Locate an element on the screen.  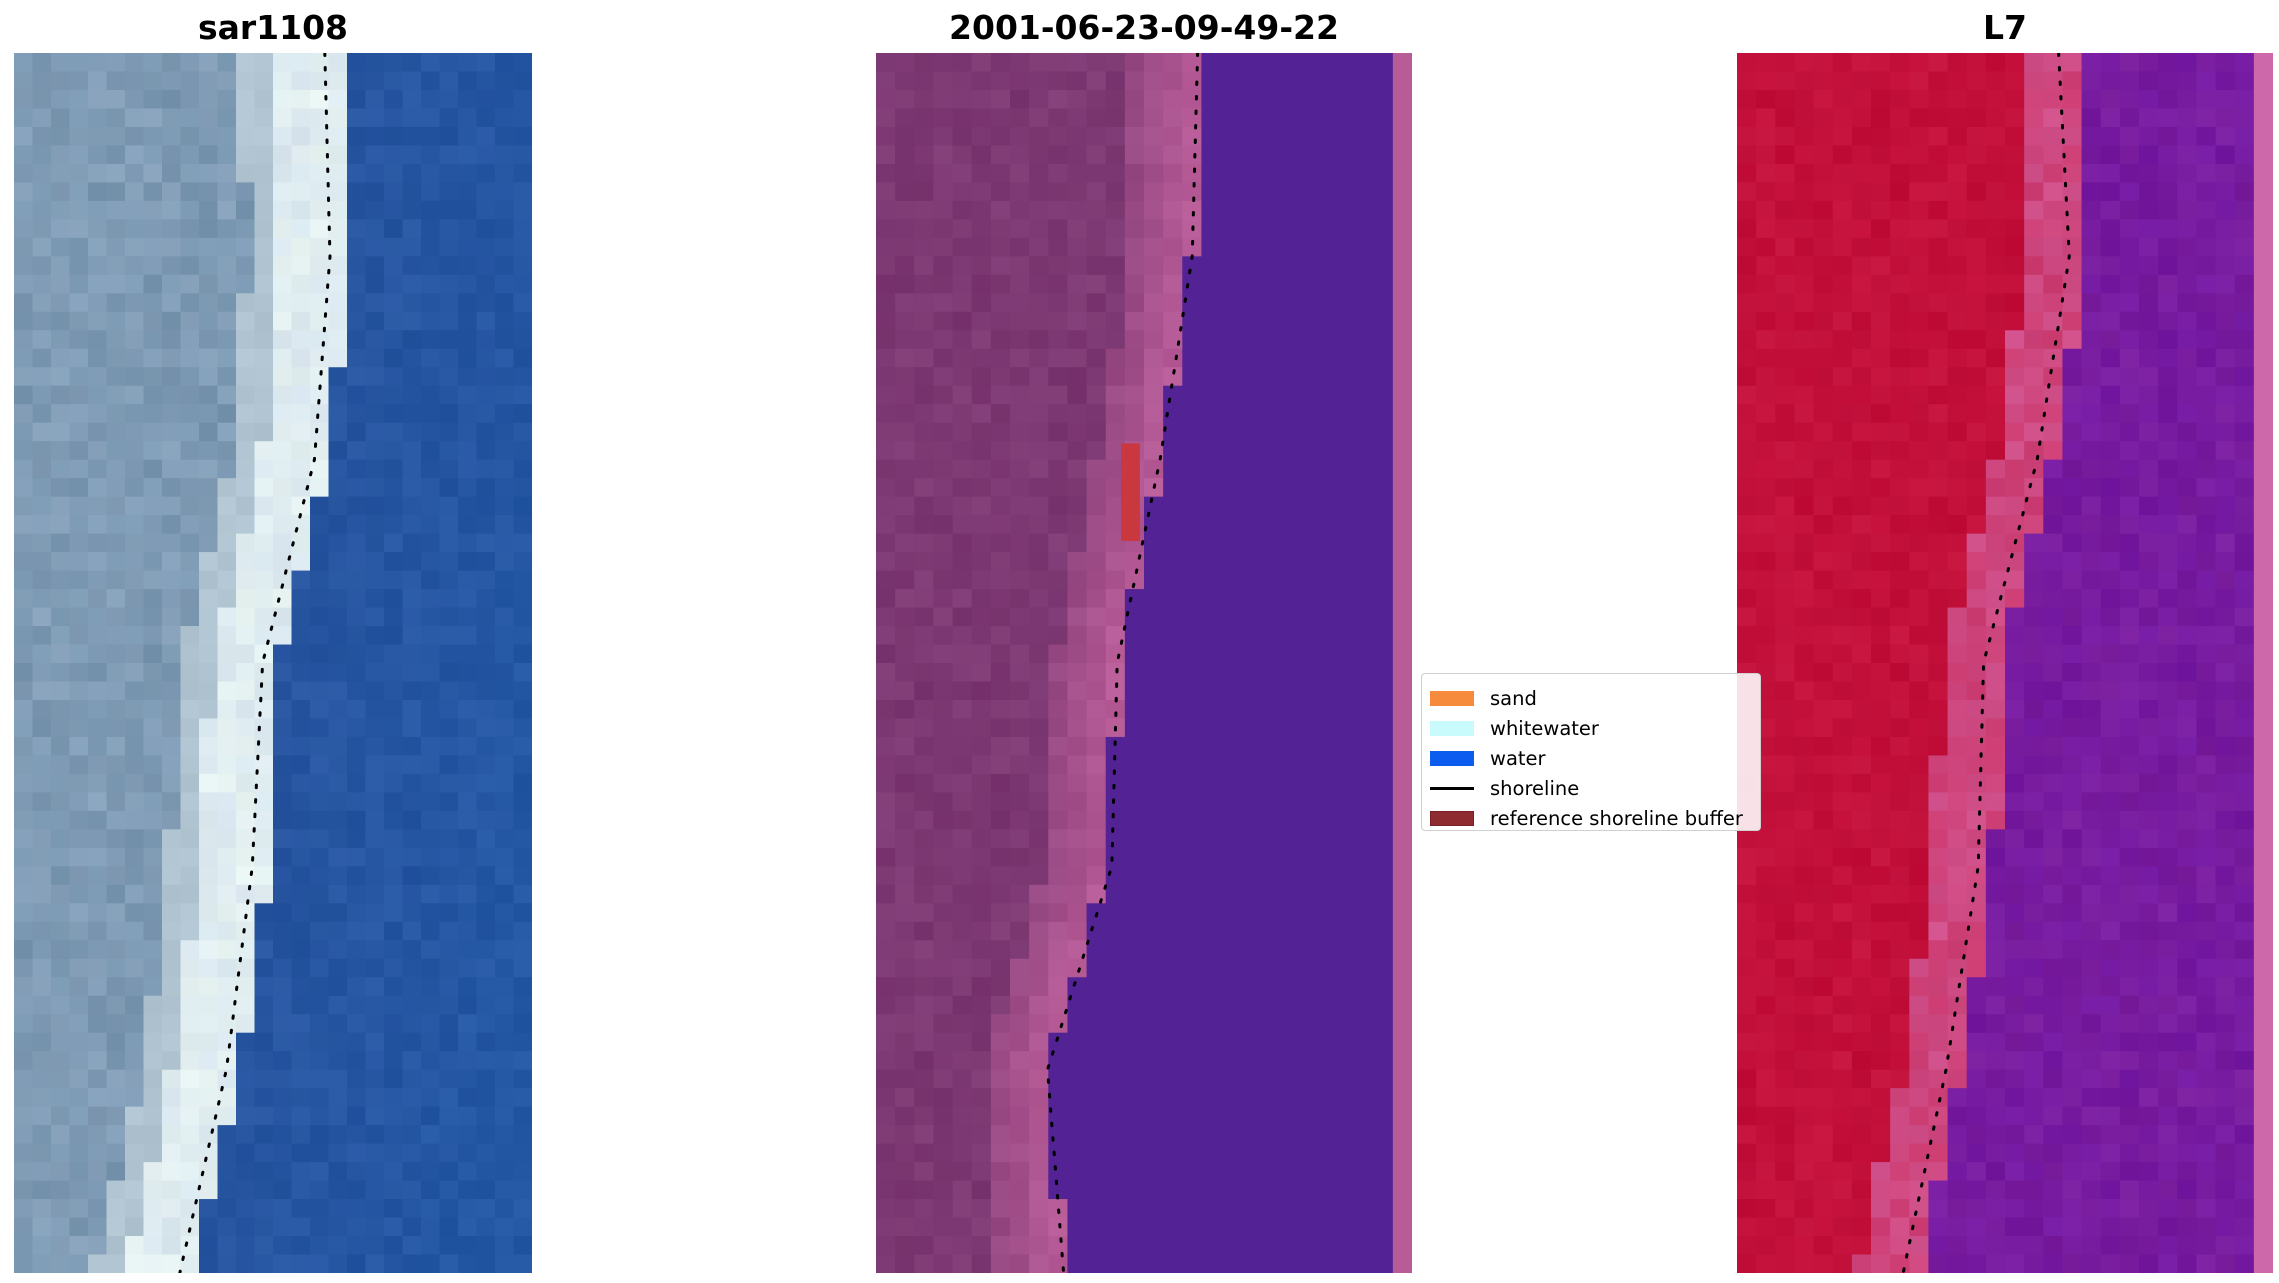
panel-title-2: 2001-06-23-09-49-22 is located at coordinates (1144, 27).